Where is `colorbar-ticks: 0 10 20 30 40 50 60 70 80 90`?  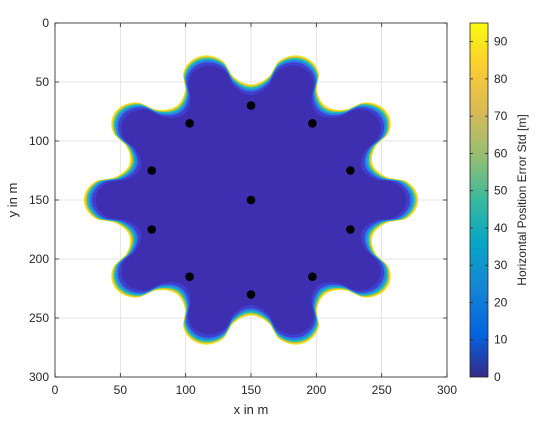 colorbar-ticks: 0 10 20 30 40 50 60 70 80 90 is located at coordinates (489, 209).